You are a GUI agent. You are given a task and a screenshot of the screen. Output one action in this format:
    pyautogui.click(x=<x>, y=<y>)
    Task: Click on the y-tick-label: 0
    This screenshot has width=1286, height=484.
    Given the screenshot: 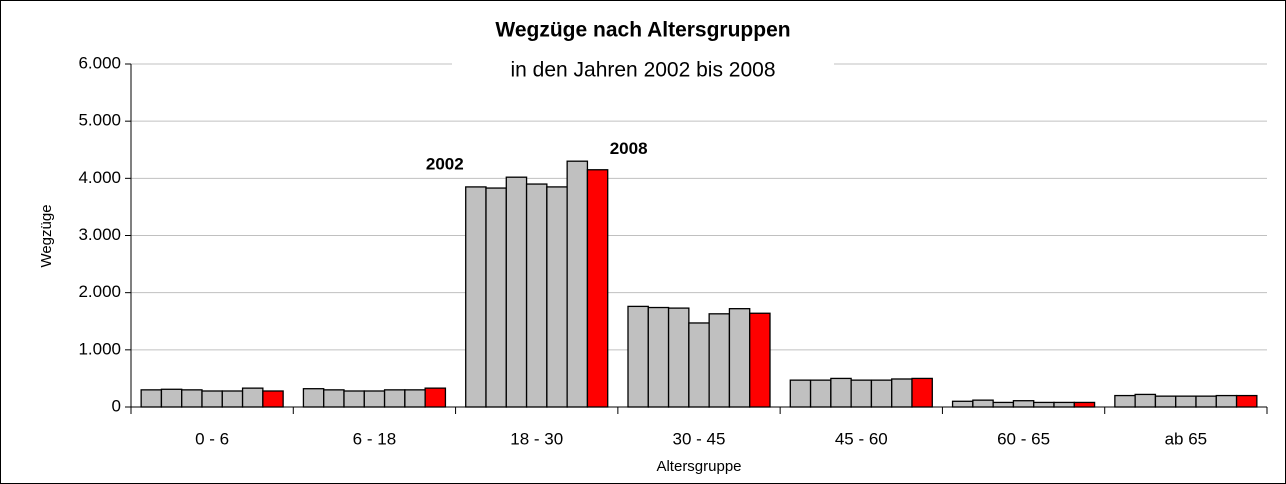 What is the action you would take?
    pyautogui.click(x=116, y=405)
    